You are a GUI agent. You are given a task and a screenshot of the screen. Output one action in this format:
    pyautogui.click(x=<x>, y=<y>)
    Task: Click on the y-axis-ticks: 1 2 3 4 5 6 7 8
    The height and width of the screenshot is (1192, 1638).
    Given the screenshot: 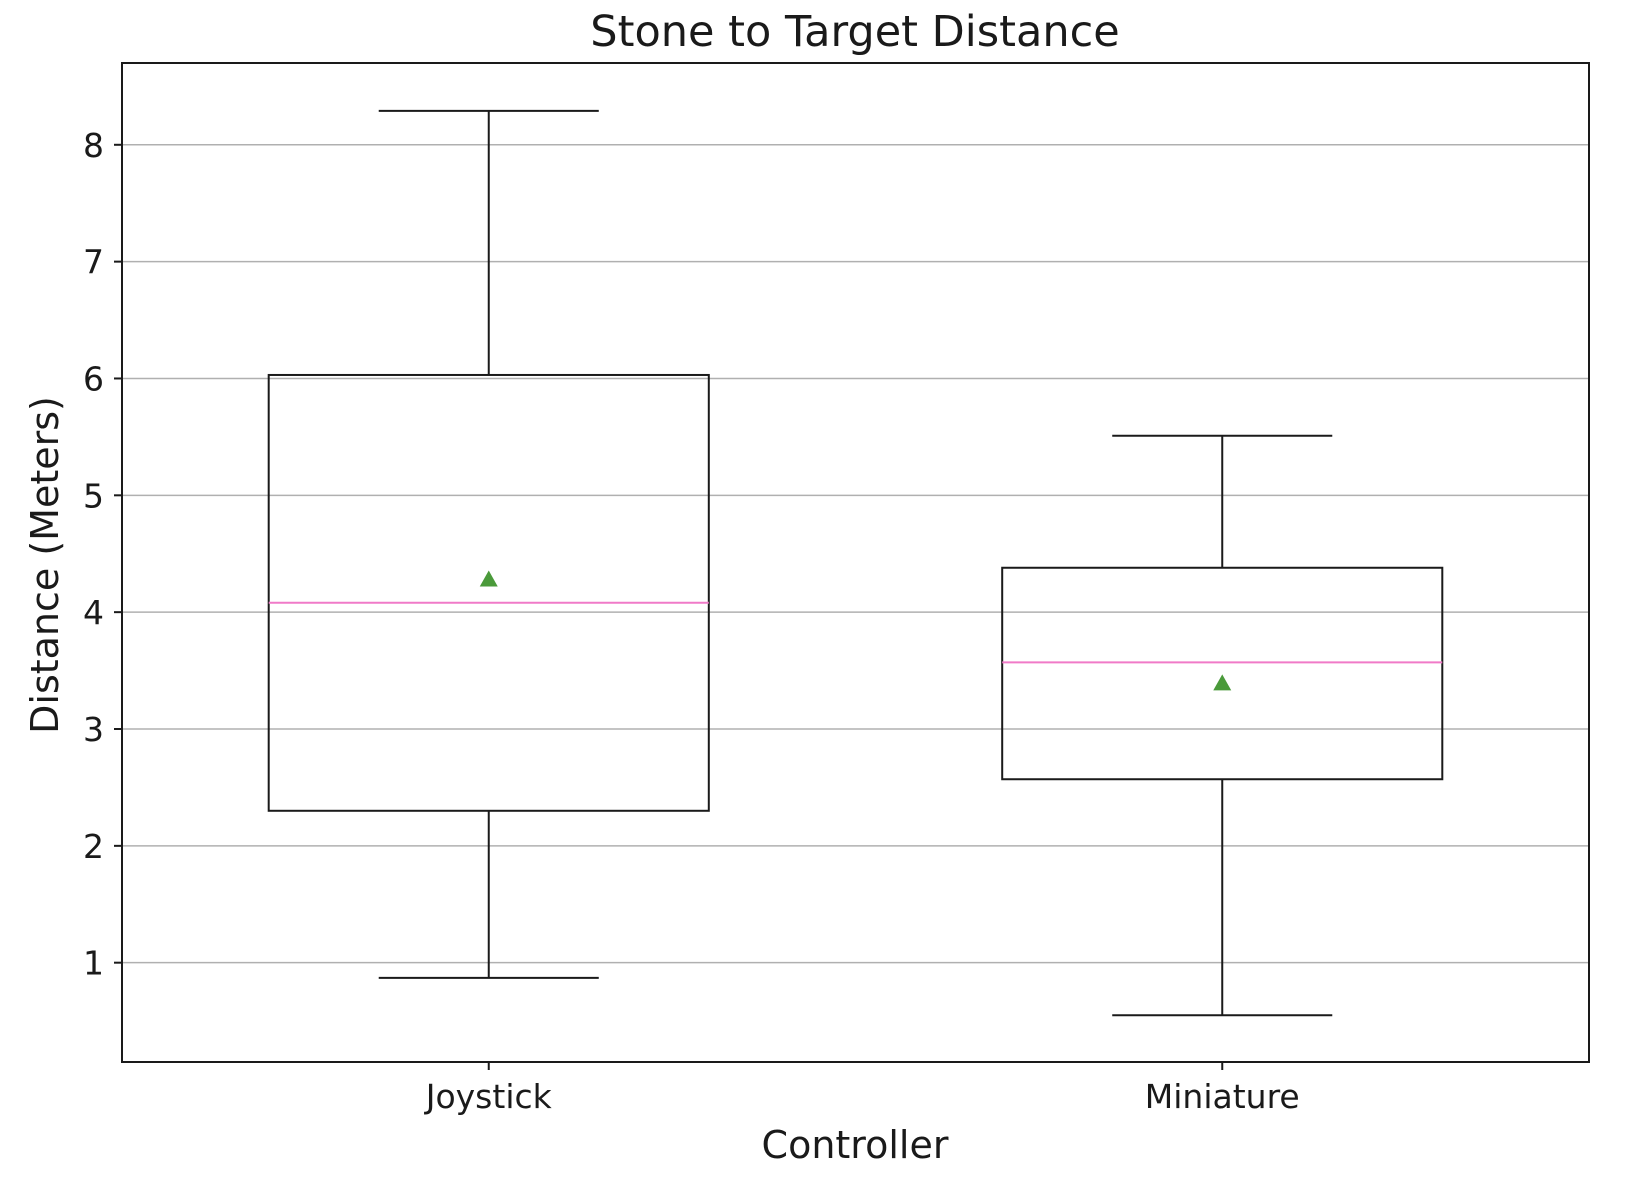 What is the action you would take?
    pyautogui.click(x=102, y=554)
    